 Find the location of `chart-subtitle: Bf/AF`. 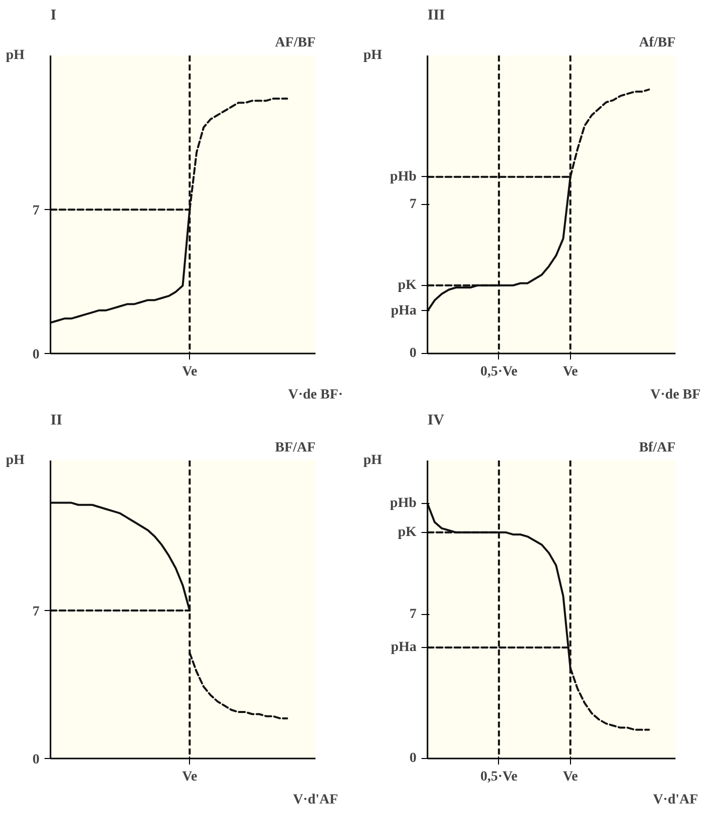

chart-subtitle: Bf/AF is located at coordinates (657, 448).